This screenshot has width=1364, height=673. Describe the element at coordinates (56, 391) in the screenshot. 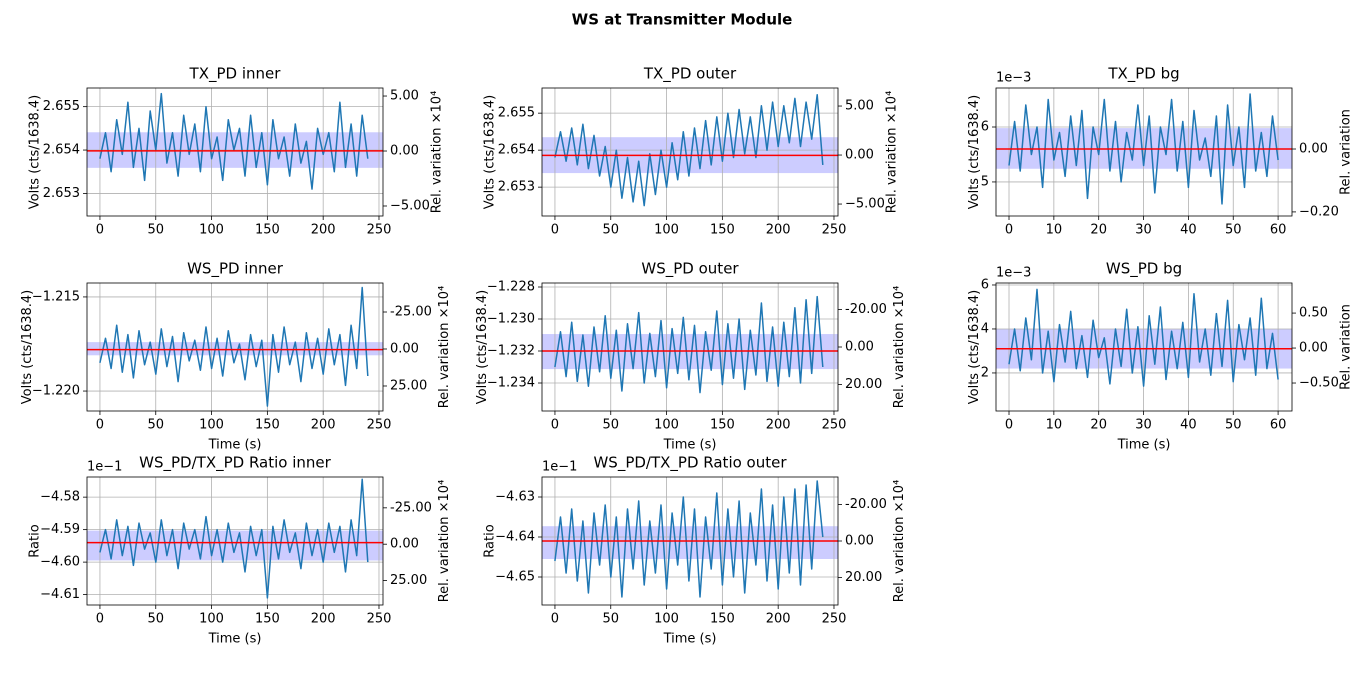

I see `y-tick-label: −1.220` at that location.